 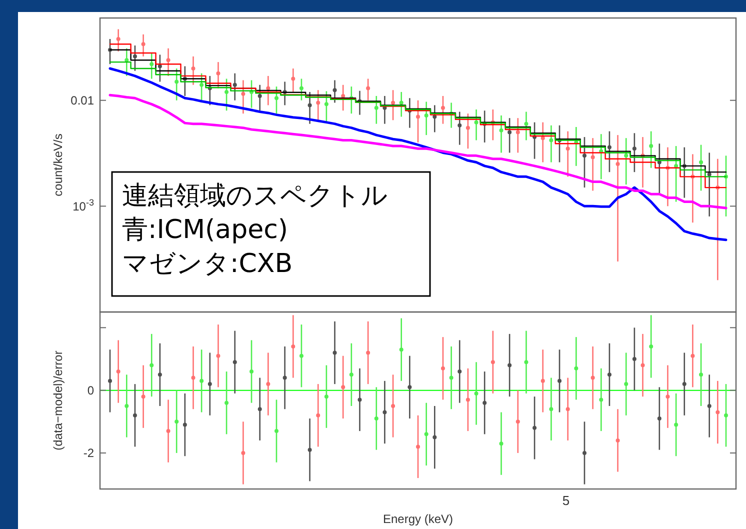 I want to click on y-tick-label: 10$^{-3}$, so click(x=83, y=205).